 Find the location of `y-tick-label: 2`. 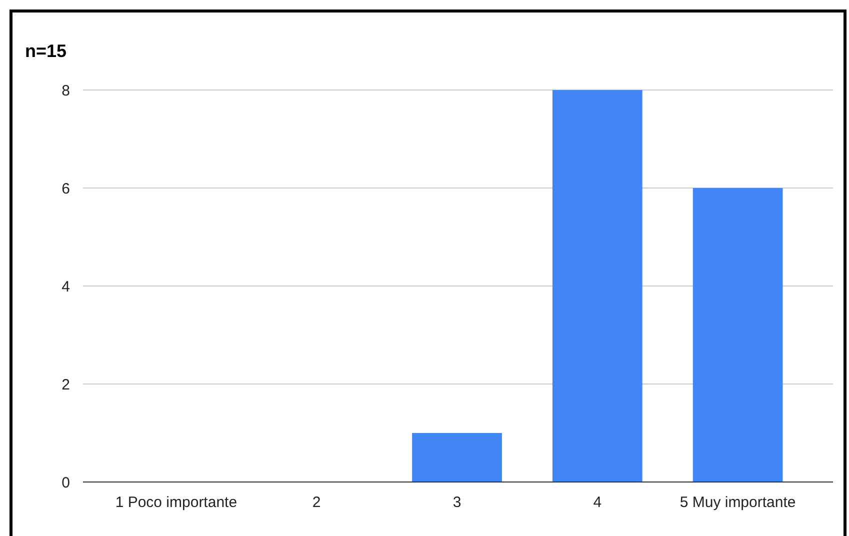

y-tick-label: 2 is located at coordinates (66, 385).